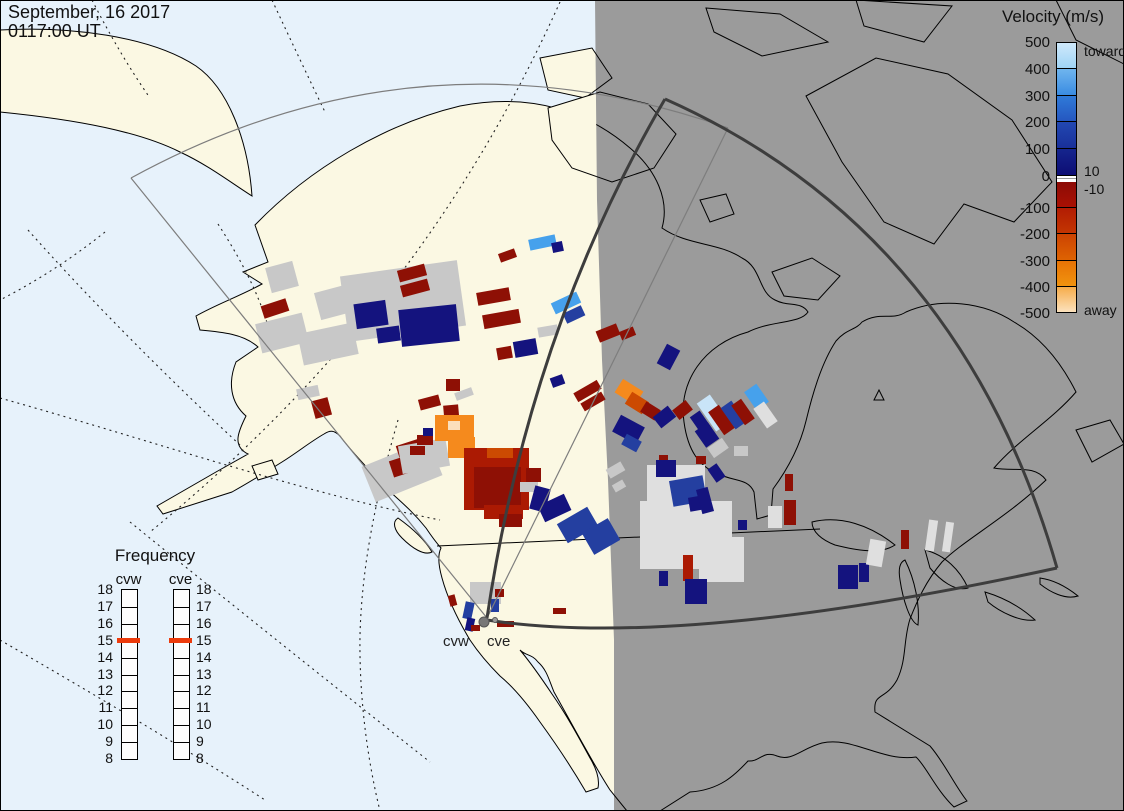 The width and height of the screenshot is (1124, 811). What do you see at coordinates (1034, 313) in the screenshot?
I see `velocity-tick-label: -500` at bounding box center [1034, 313].